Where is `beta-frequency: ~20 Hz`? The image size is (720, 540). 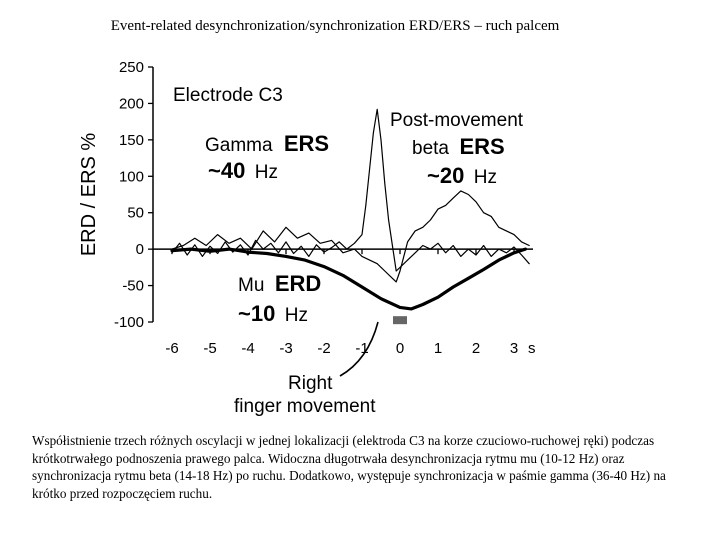 beta-frequency: ~20 Hz is located at coordinates (462, 175).